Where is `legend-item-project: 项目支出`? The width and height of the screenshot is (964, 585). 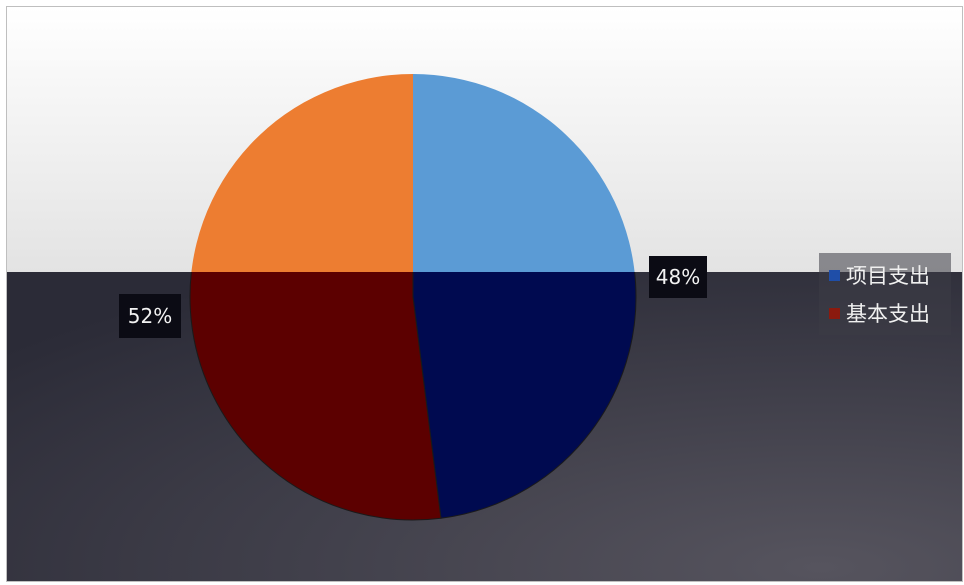 legend-item-project: 项目支出 is located at coordinates (879, 275).